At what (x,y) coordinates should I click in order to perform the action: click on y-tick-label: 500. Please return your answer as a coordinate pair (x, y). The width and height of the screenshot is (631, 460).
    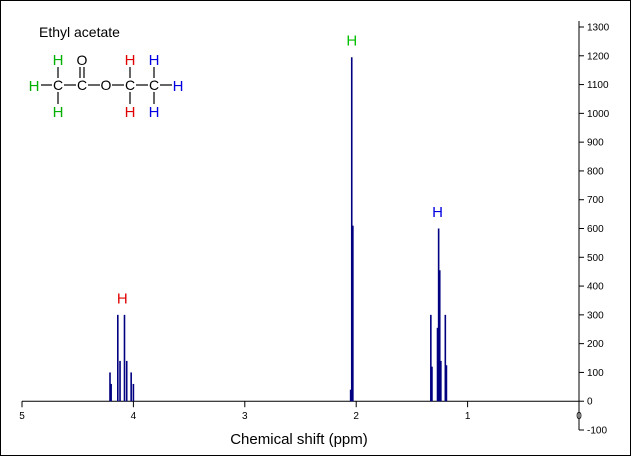
    Looking at the image, I should click on (595, 258).